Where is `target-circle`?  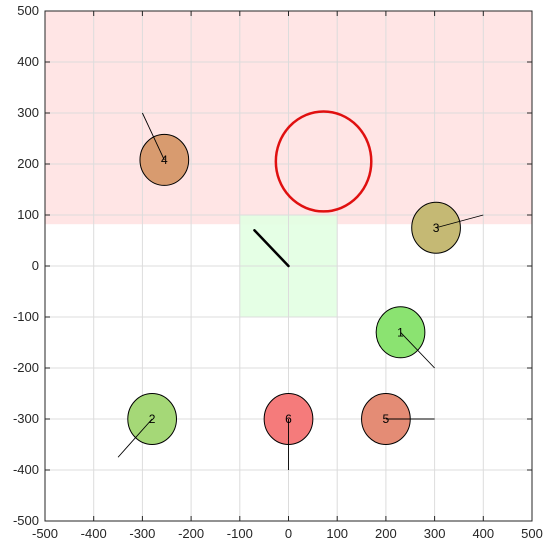 target-circle is located at coordinates (323, 161).